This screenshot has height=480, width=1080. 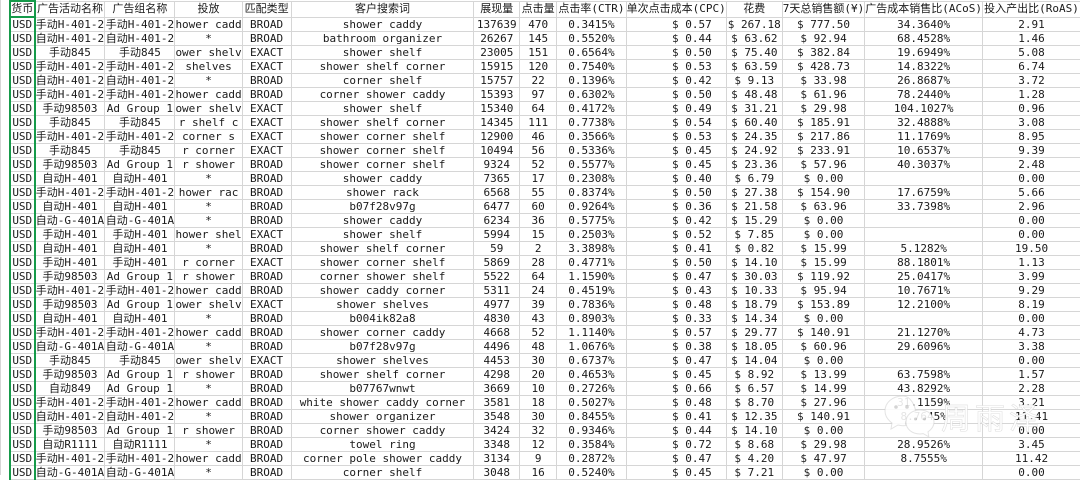 I want to click on cell-sales: $ 428.73, so click(x=823, y=66).